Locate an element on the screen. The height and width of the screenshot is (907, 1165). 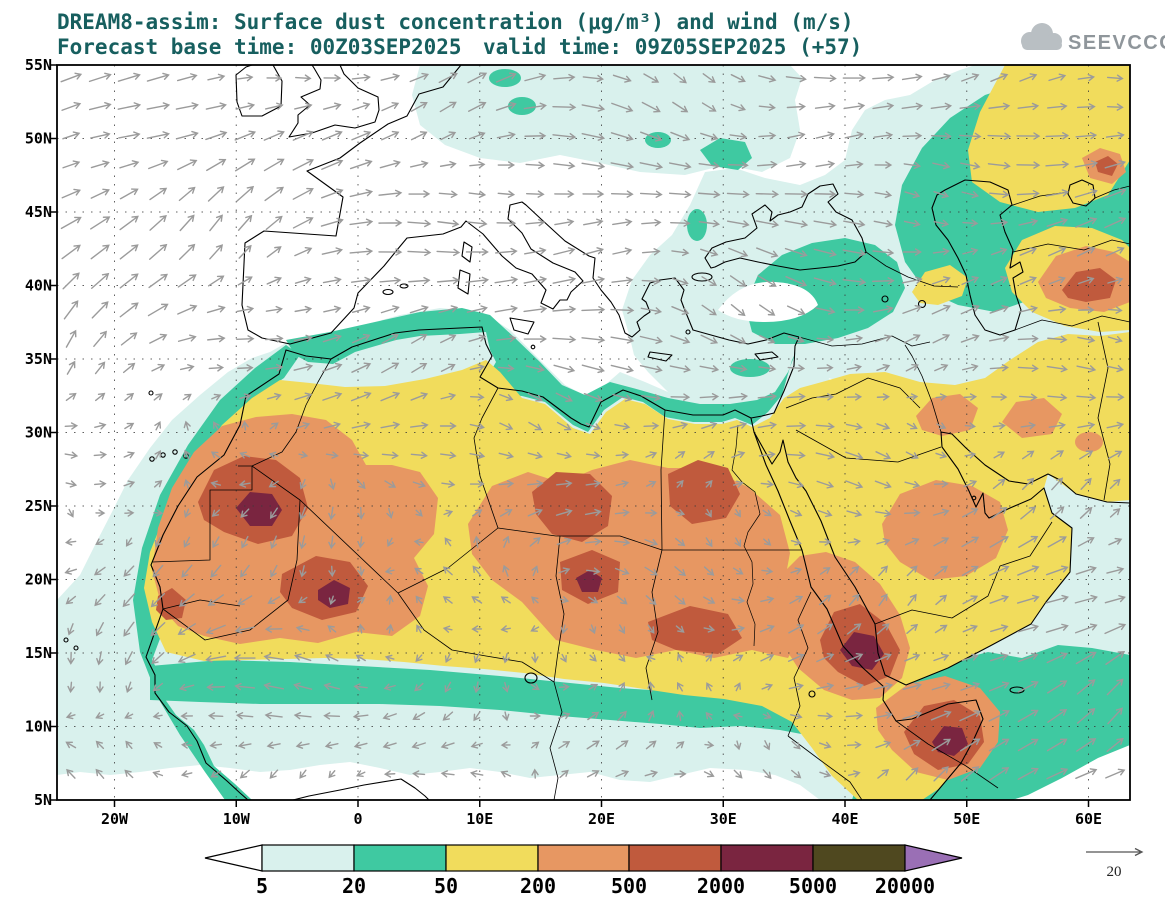
lon-tick-label: 50E is located at coordinates (966, 819).